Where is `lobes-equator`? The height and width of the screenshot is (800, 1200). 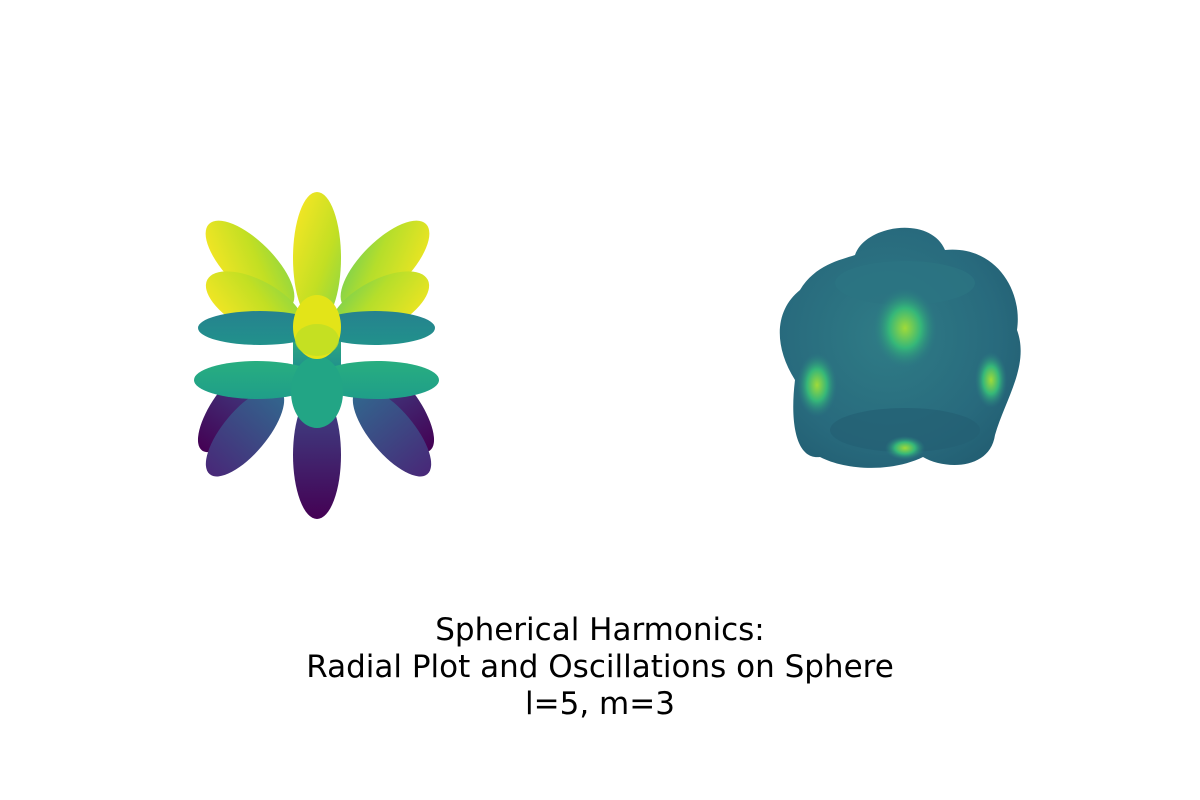 lobes-equator is located at coordinates (316, 369).